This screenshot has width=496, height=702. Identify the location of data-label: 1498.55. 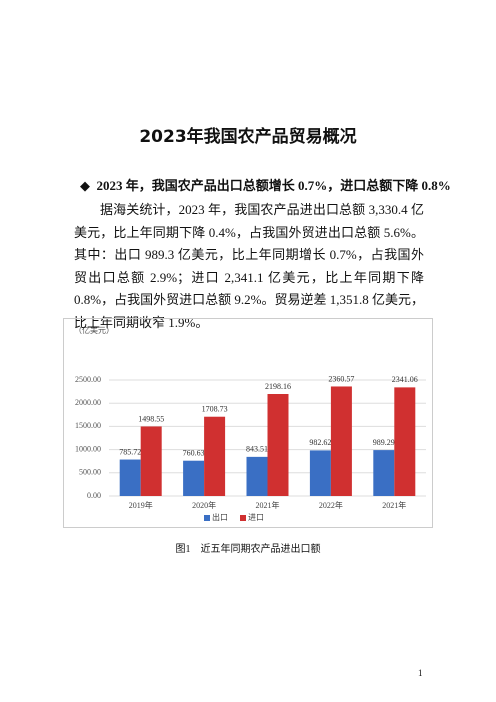
(151, 418).